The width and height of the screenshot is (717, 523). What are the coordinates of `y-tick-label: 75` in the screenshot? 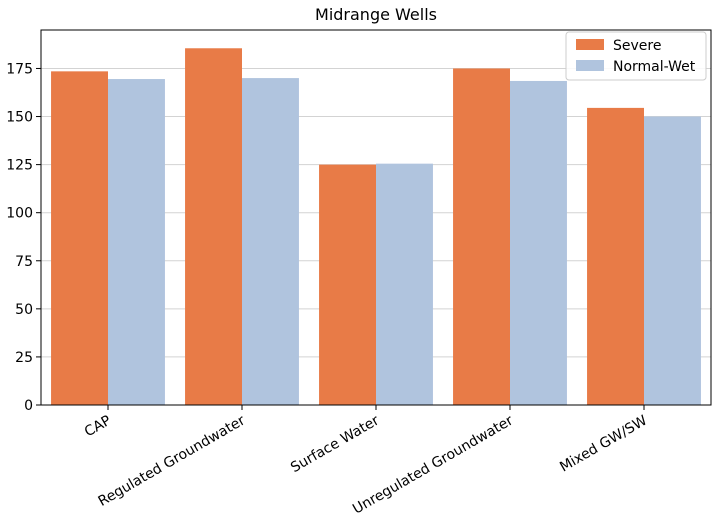 It's located at (24, 262).